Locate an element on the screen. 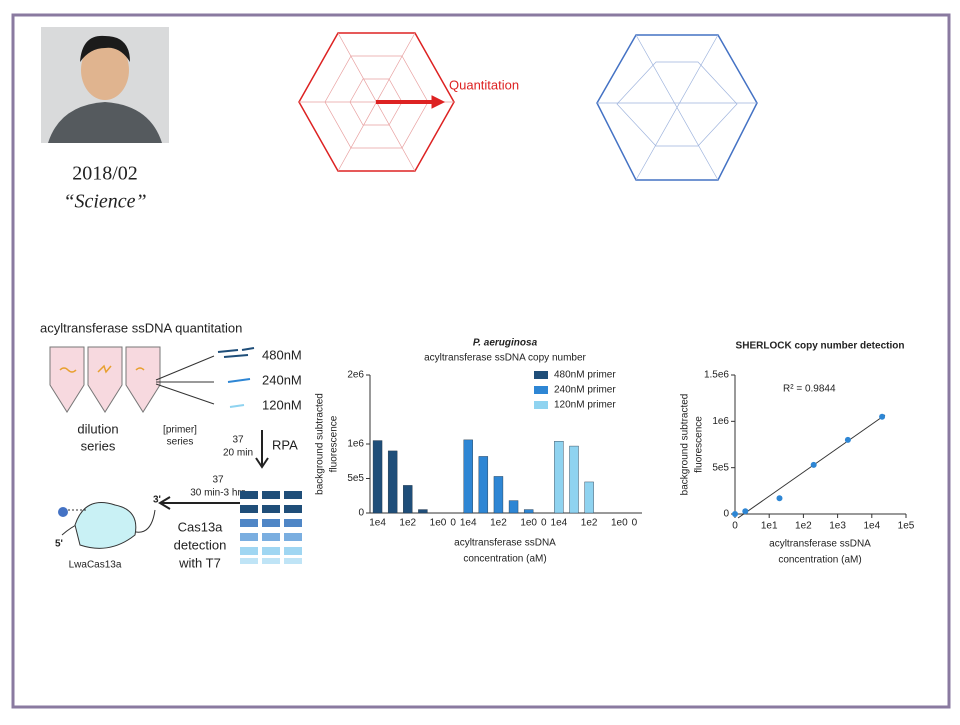 The image size is (960, 725). cas-temp: 37 is located at coordinates (218, 480).